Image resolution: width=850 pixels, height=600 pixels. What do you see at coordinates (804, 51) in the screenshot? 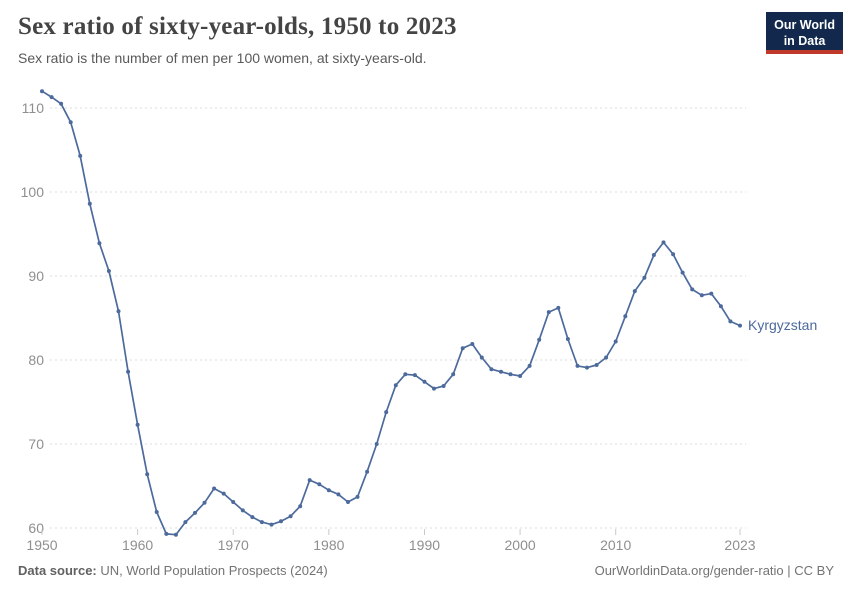
I see `owid-logo-accent-bar` at bounding box center [804, 51].